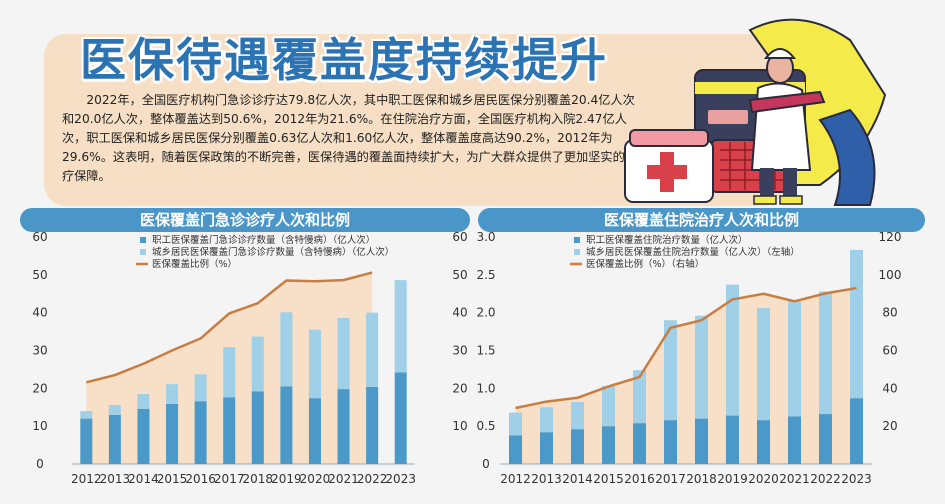 This screenshot has width=945, height=504. I want to click on bar-employee-2022, so click(825, 439).